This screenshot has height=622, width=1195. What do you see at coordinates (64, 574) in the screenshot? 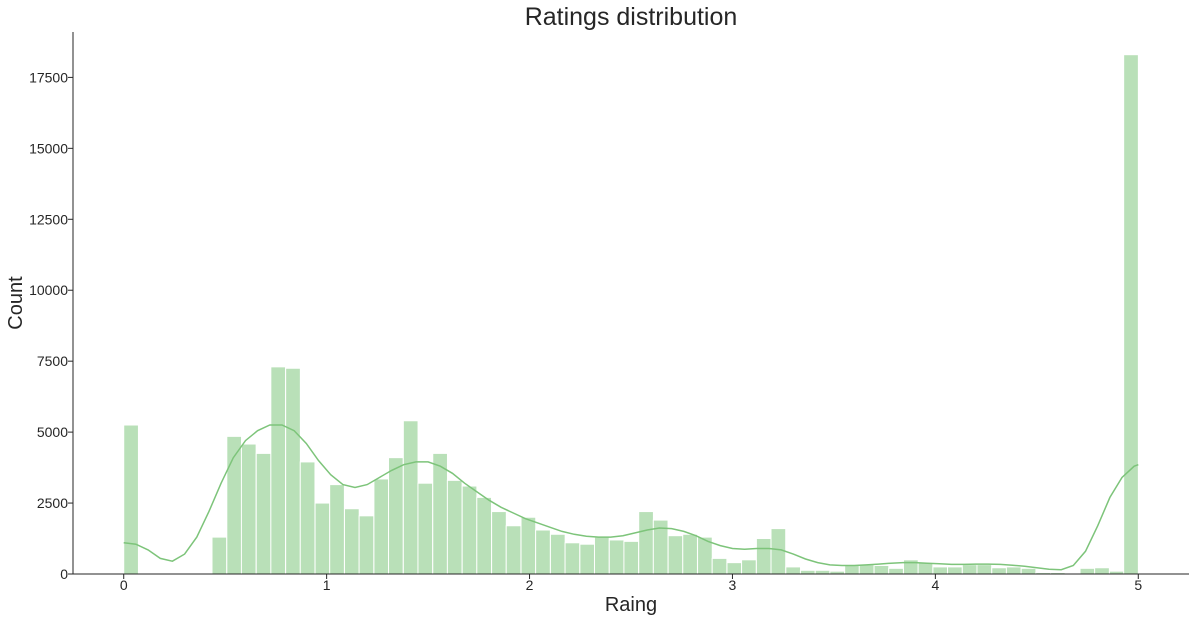
I see `y-tick-label: 0` at bounding box center [64, 574].